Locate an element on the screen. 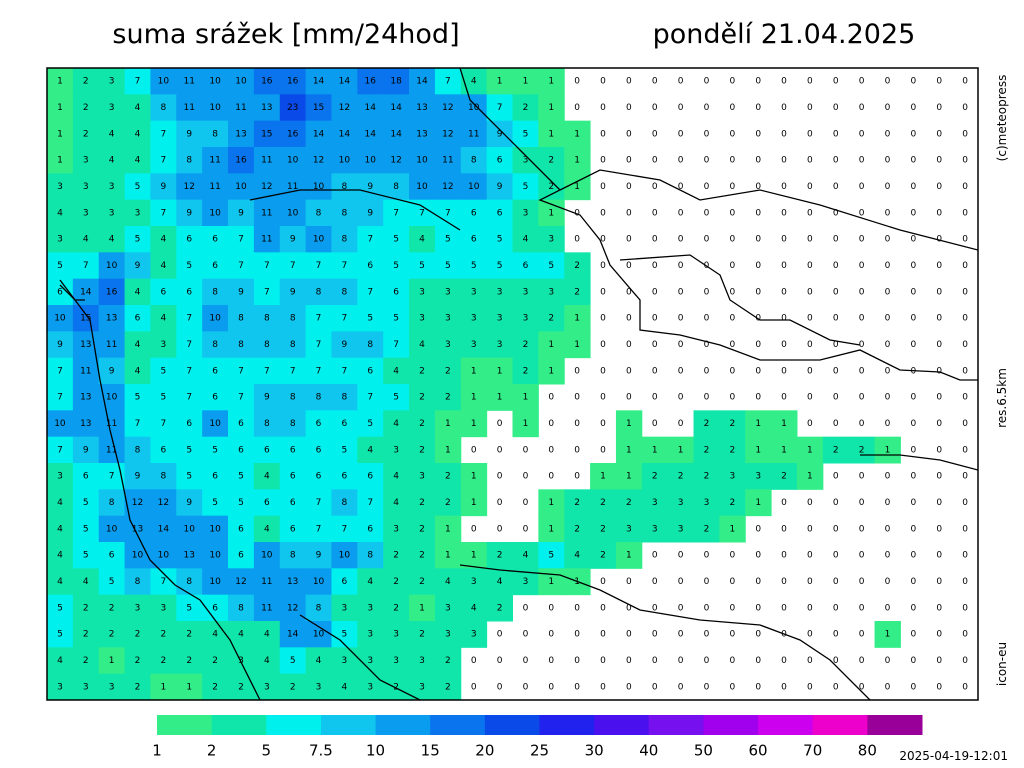  cell-value: 13 is located at coordinates (137, 529).